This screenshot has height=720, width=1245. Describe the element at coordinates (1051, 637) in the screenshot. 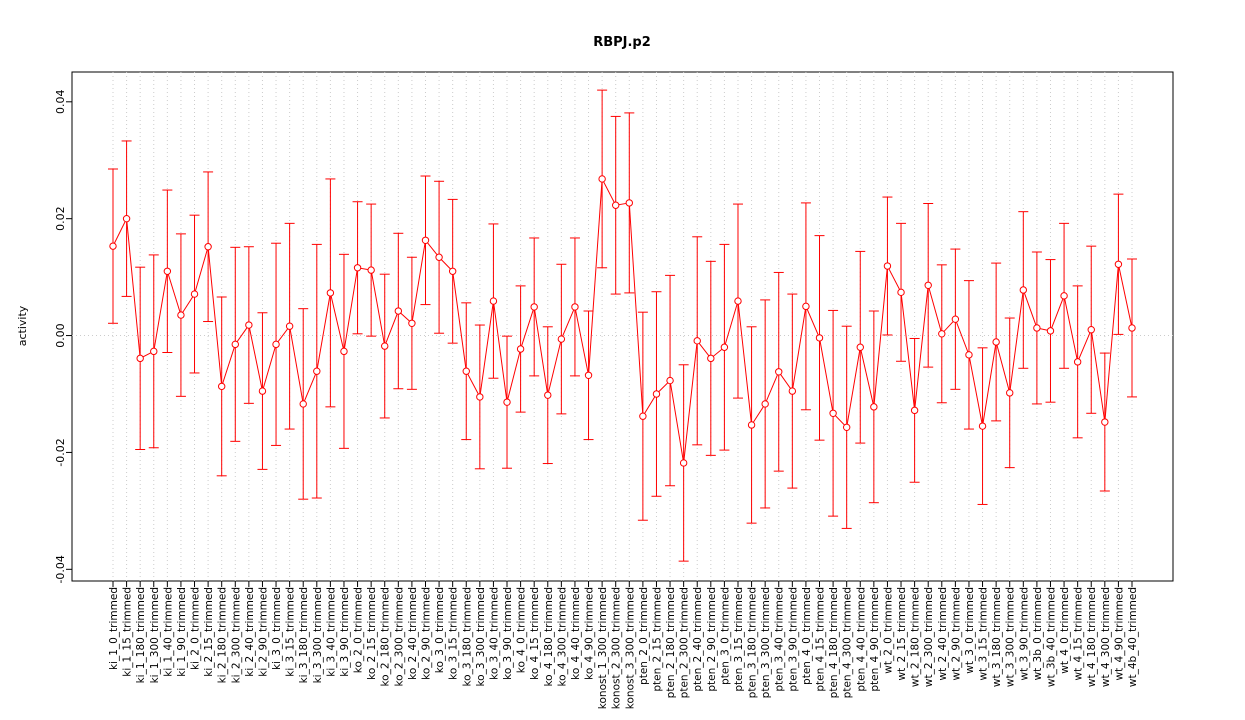

I see `x-tick-label: wt_3b_40_trimmed` at that location.